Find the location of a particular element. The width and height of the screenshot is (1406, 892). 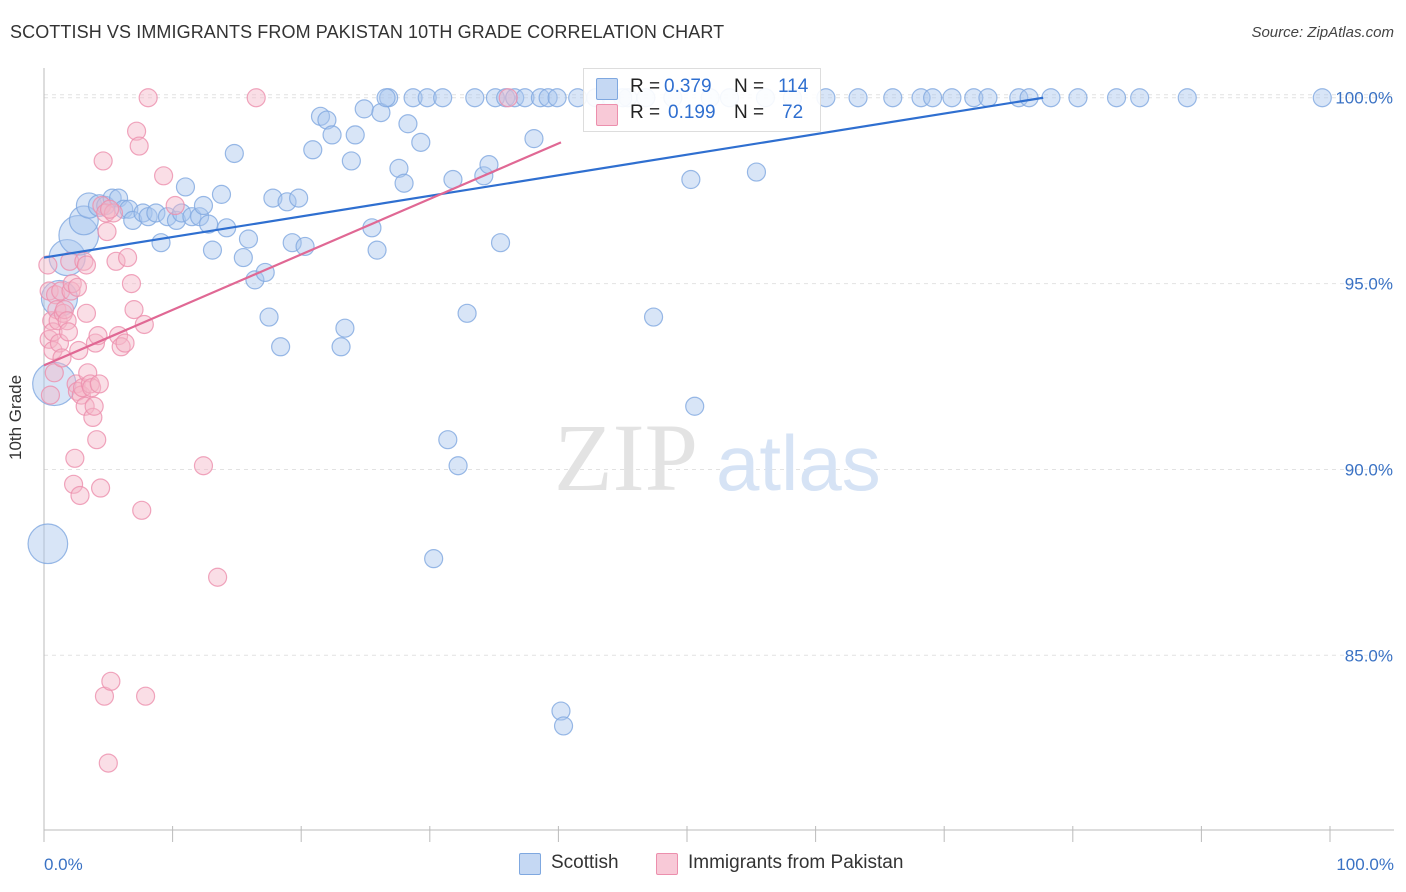

legend-n-value: 114 is located at coordinates (793, 86).